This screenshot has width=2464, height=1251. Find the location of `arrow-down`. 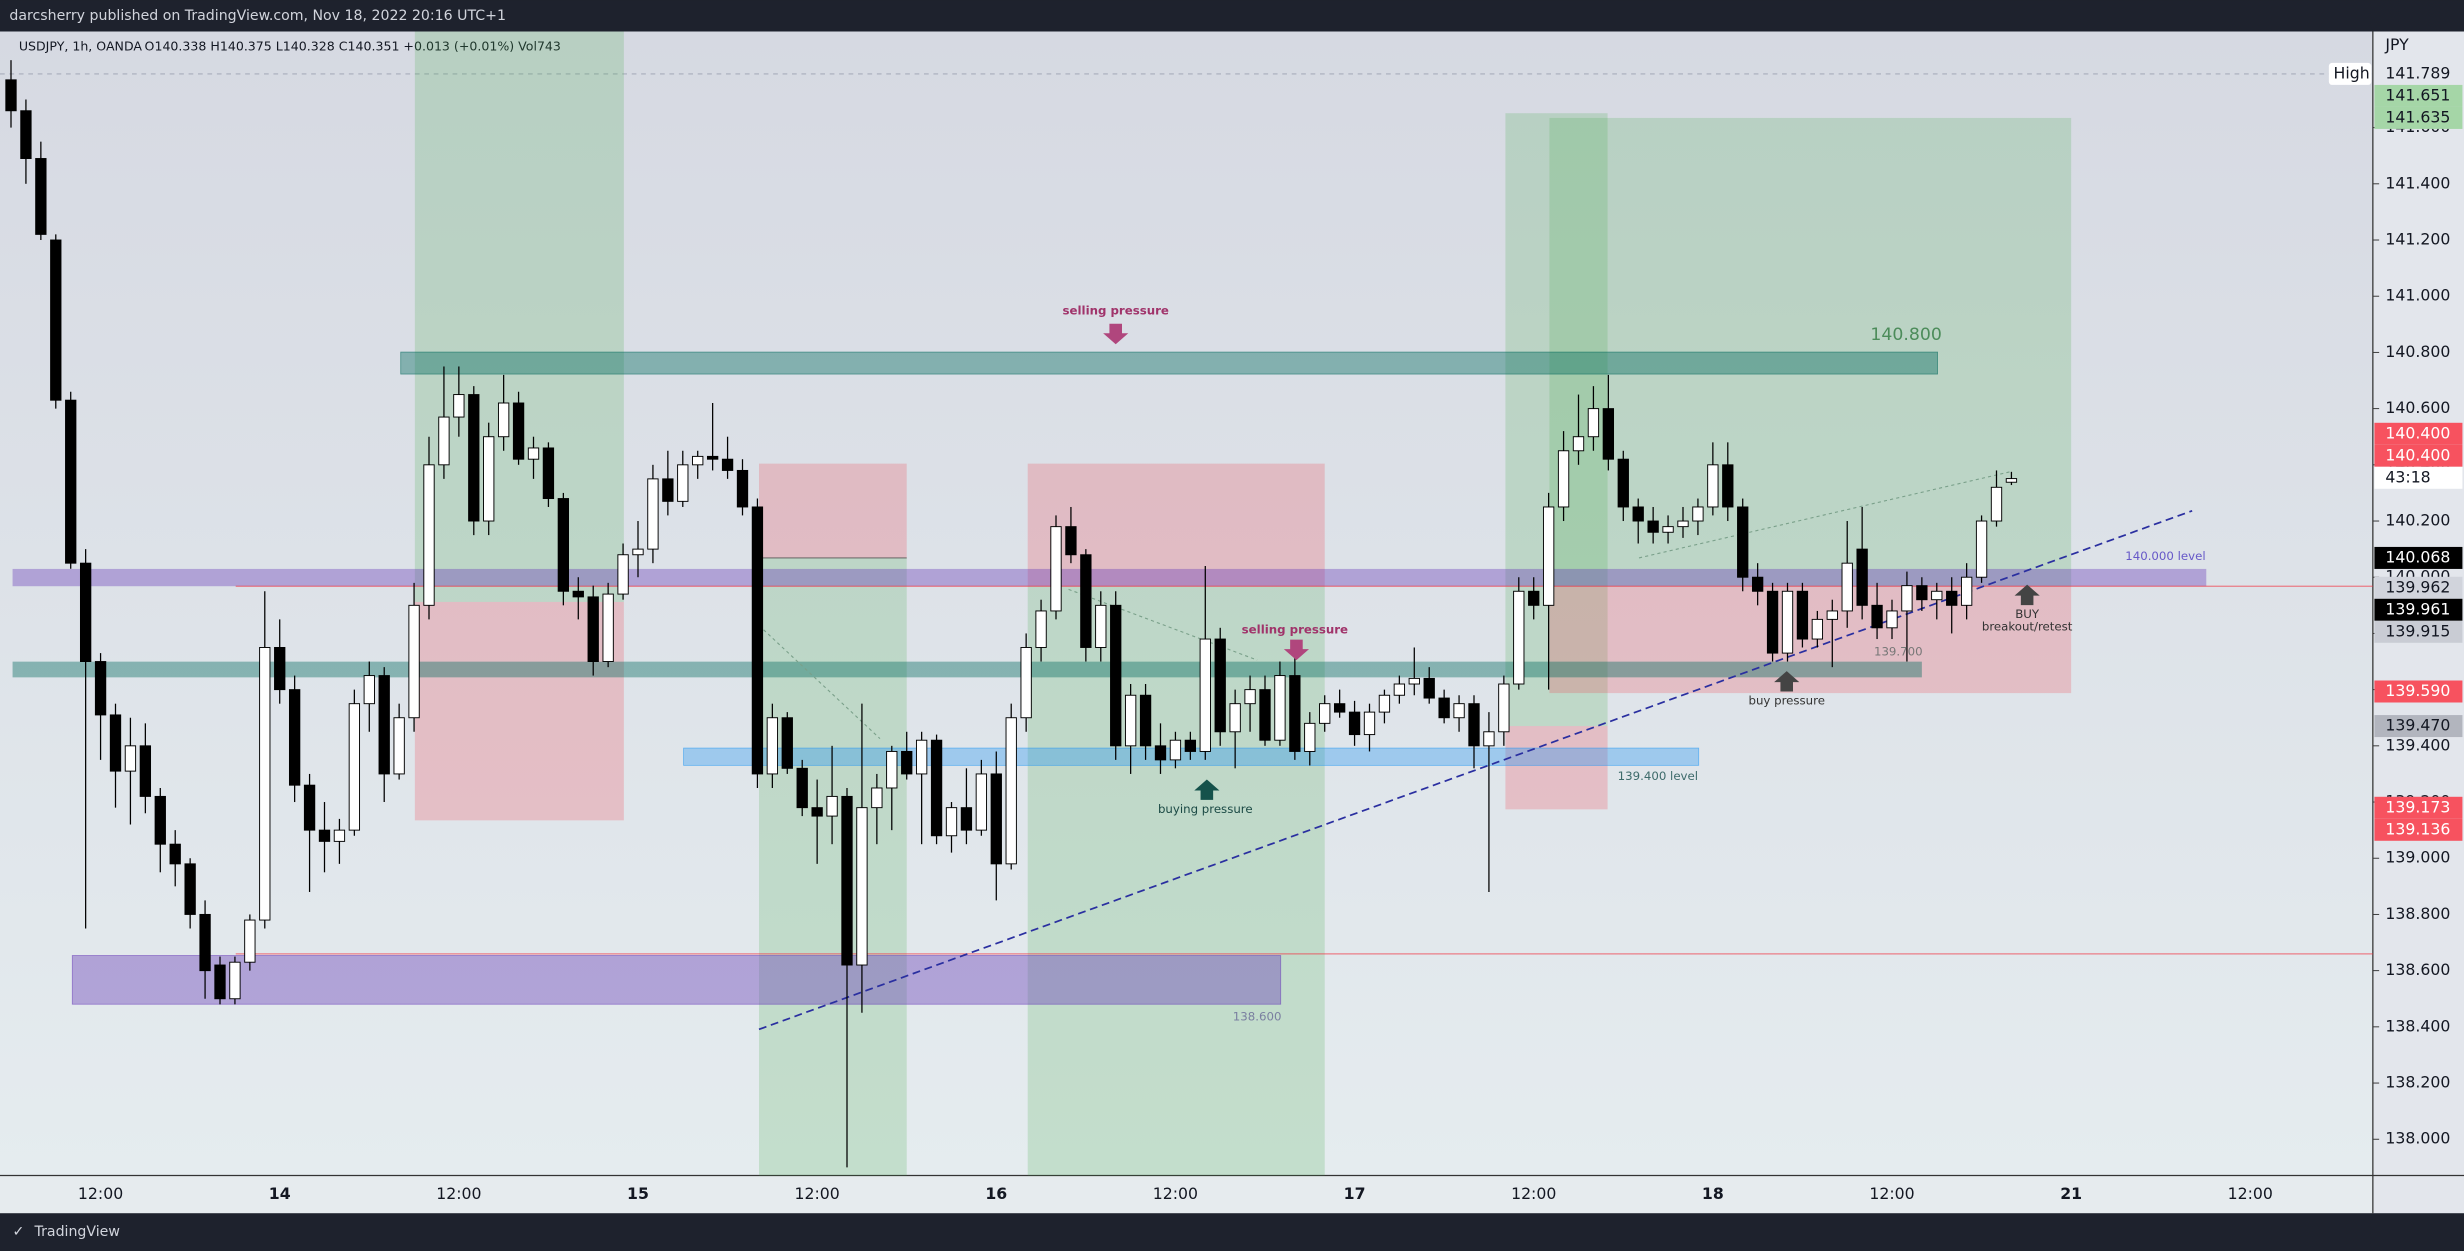

arrow-down is located at coordinates (1116, 334).